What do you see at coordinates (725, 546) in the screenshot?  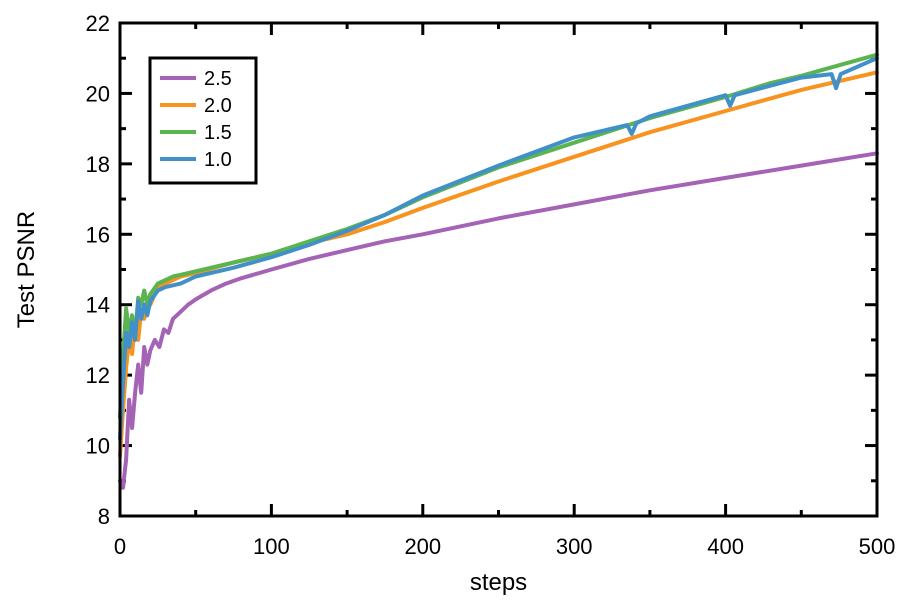 I see `x-tick-label: 400` at bounding box center [725, 546].